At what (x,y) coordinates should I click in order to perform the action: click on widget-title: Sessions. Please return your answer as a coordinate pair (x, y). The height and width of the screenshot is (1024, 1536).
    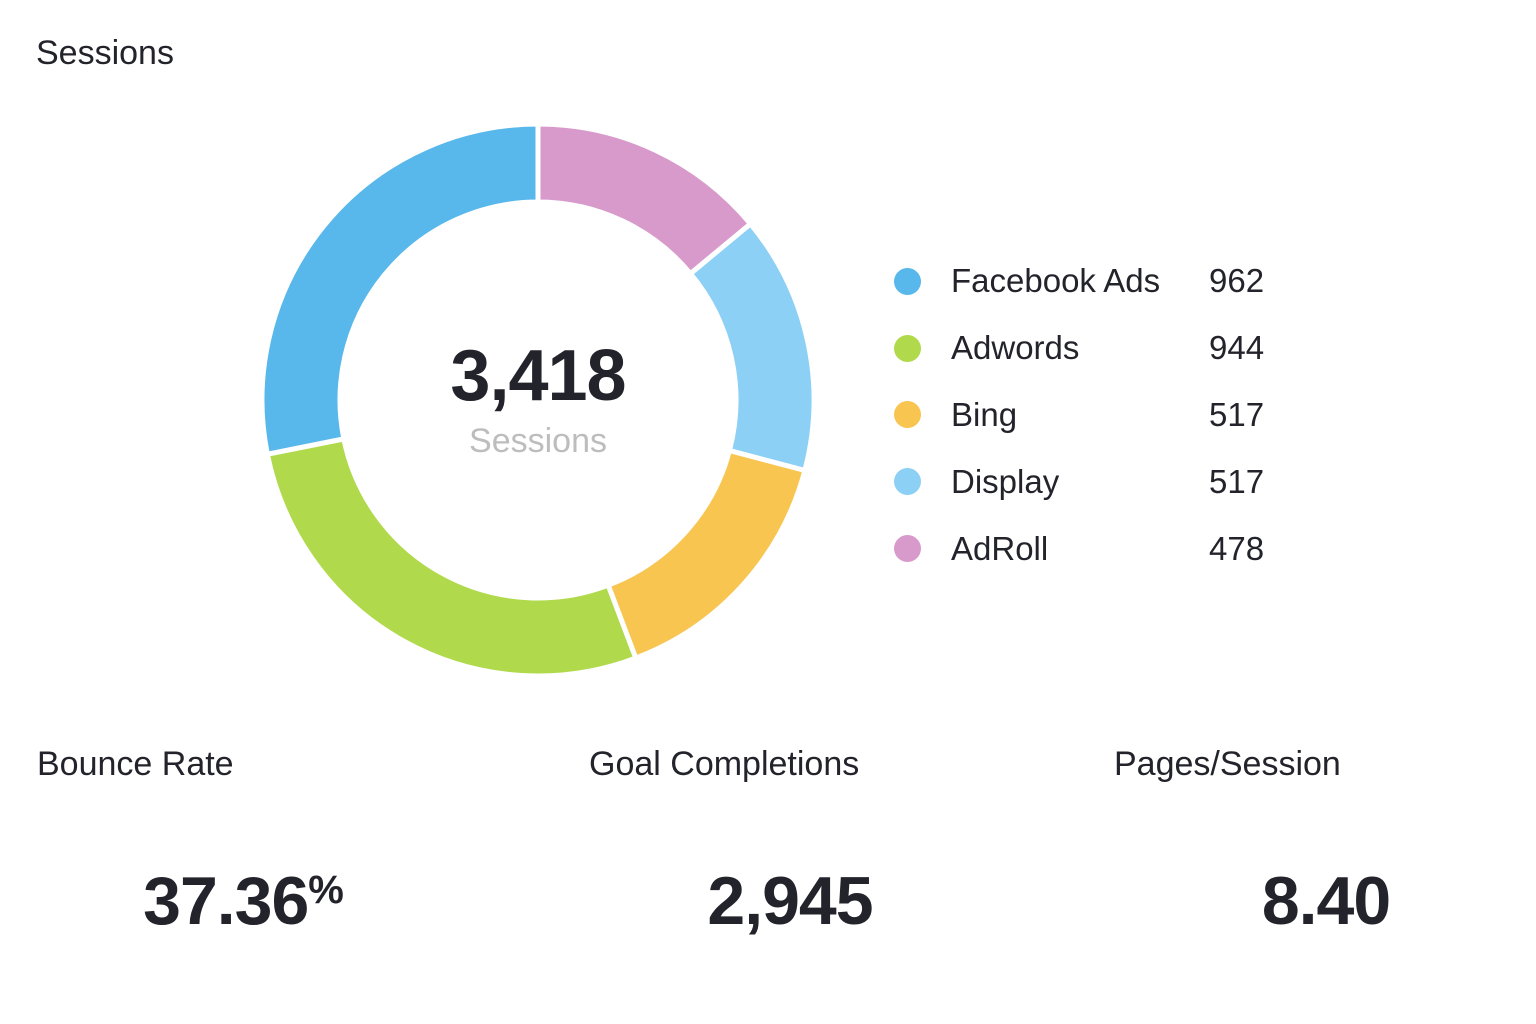
    Looking at the image, I should click on (105, 53).